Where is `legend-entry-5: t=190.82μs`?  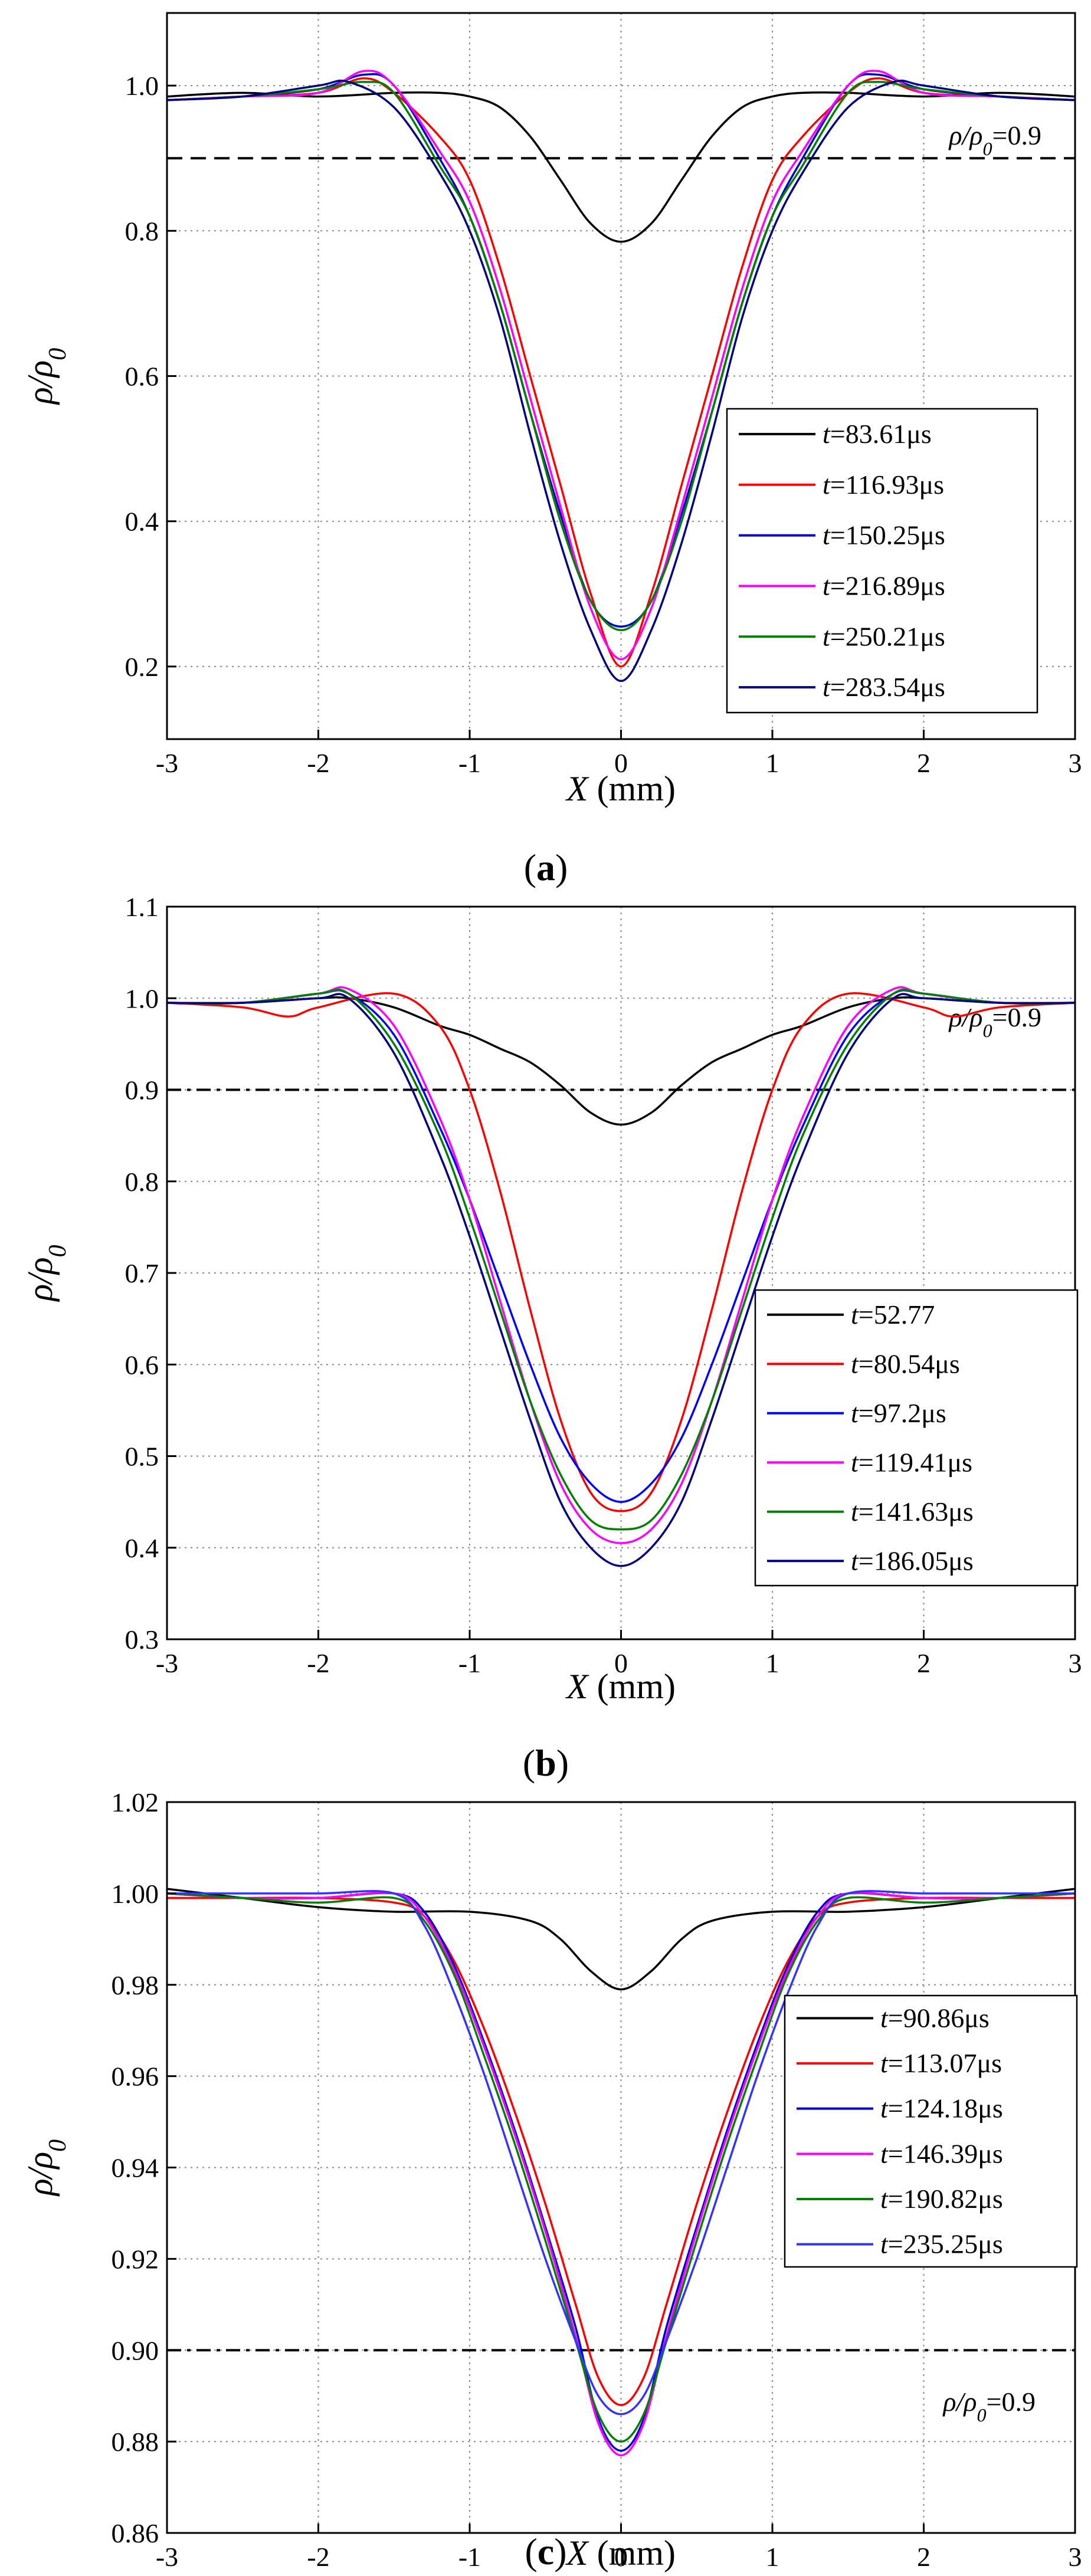 legend-entry-5: t=190.82μs is located at coordinates (942, 2199).